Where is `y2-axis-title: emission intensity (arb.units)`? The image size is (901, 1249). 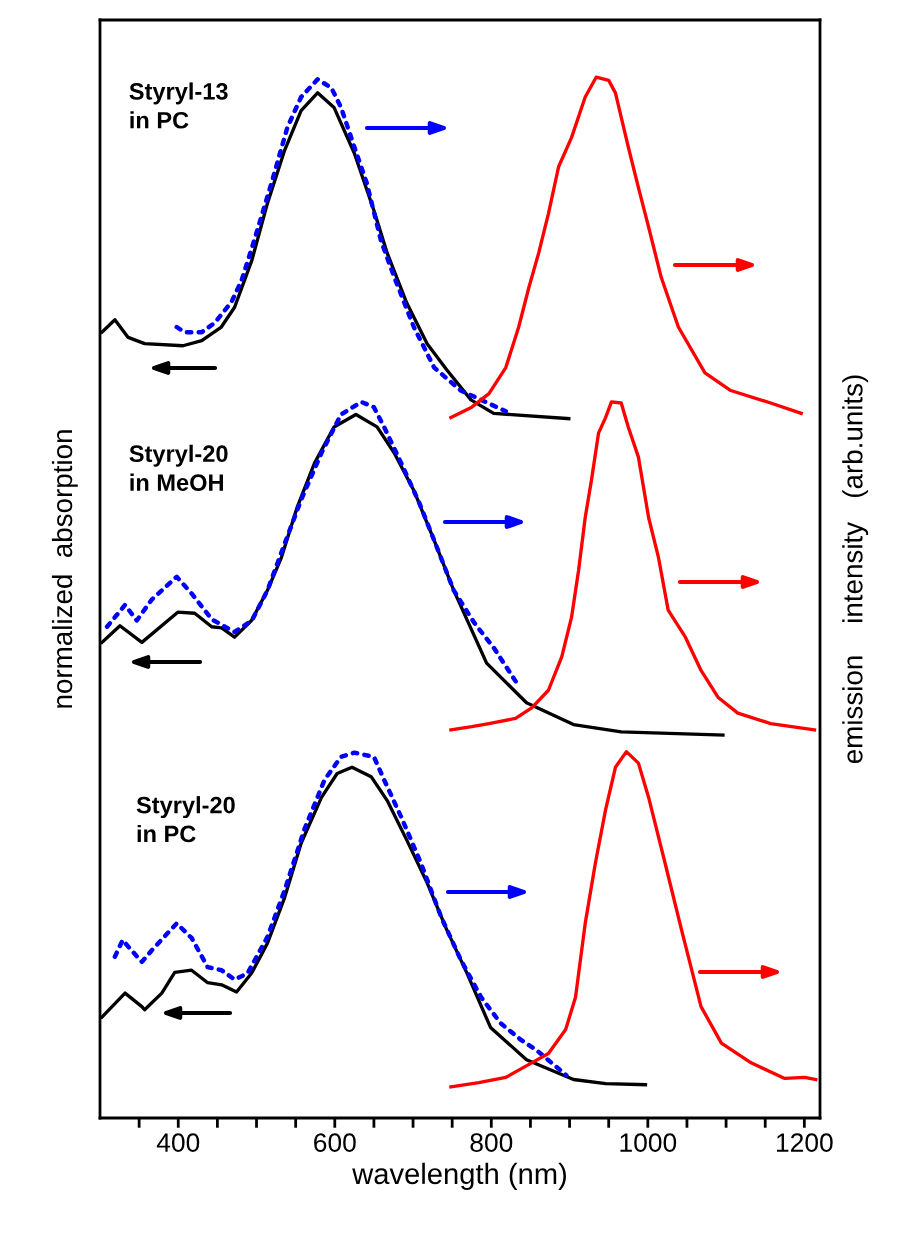 y2-axis-title: emission intensity (arb.units) is located at coordinates (855, 569).